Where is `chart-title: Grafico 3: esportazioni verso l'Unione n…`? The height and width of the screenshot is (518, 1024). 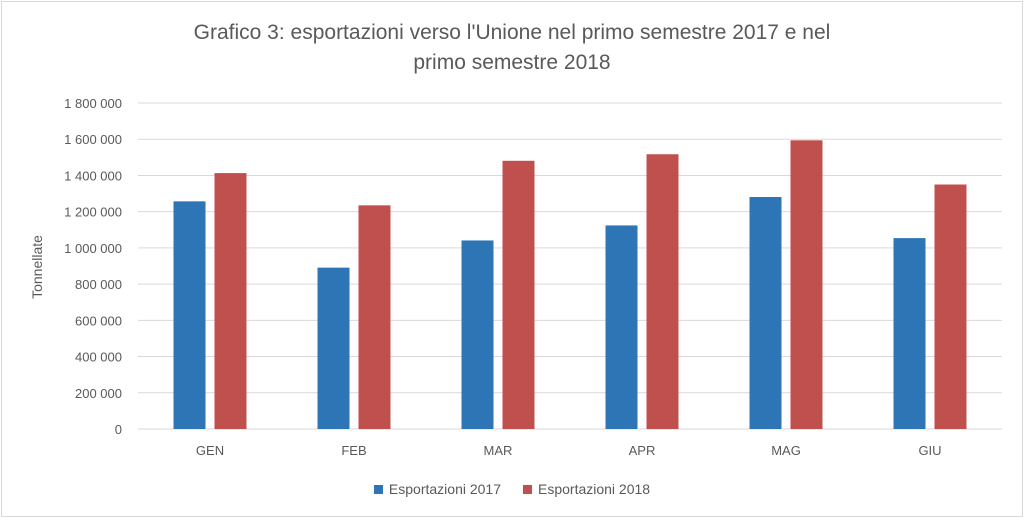
chart-title: Grafico 3: esportazioni verso l'Unione n… is located at coordinates (512, 48).